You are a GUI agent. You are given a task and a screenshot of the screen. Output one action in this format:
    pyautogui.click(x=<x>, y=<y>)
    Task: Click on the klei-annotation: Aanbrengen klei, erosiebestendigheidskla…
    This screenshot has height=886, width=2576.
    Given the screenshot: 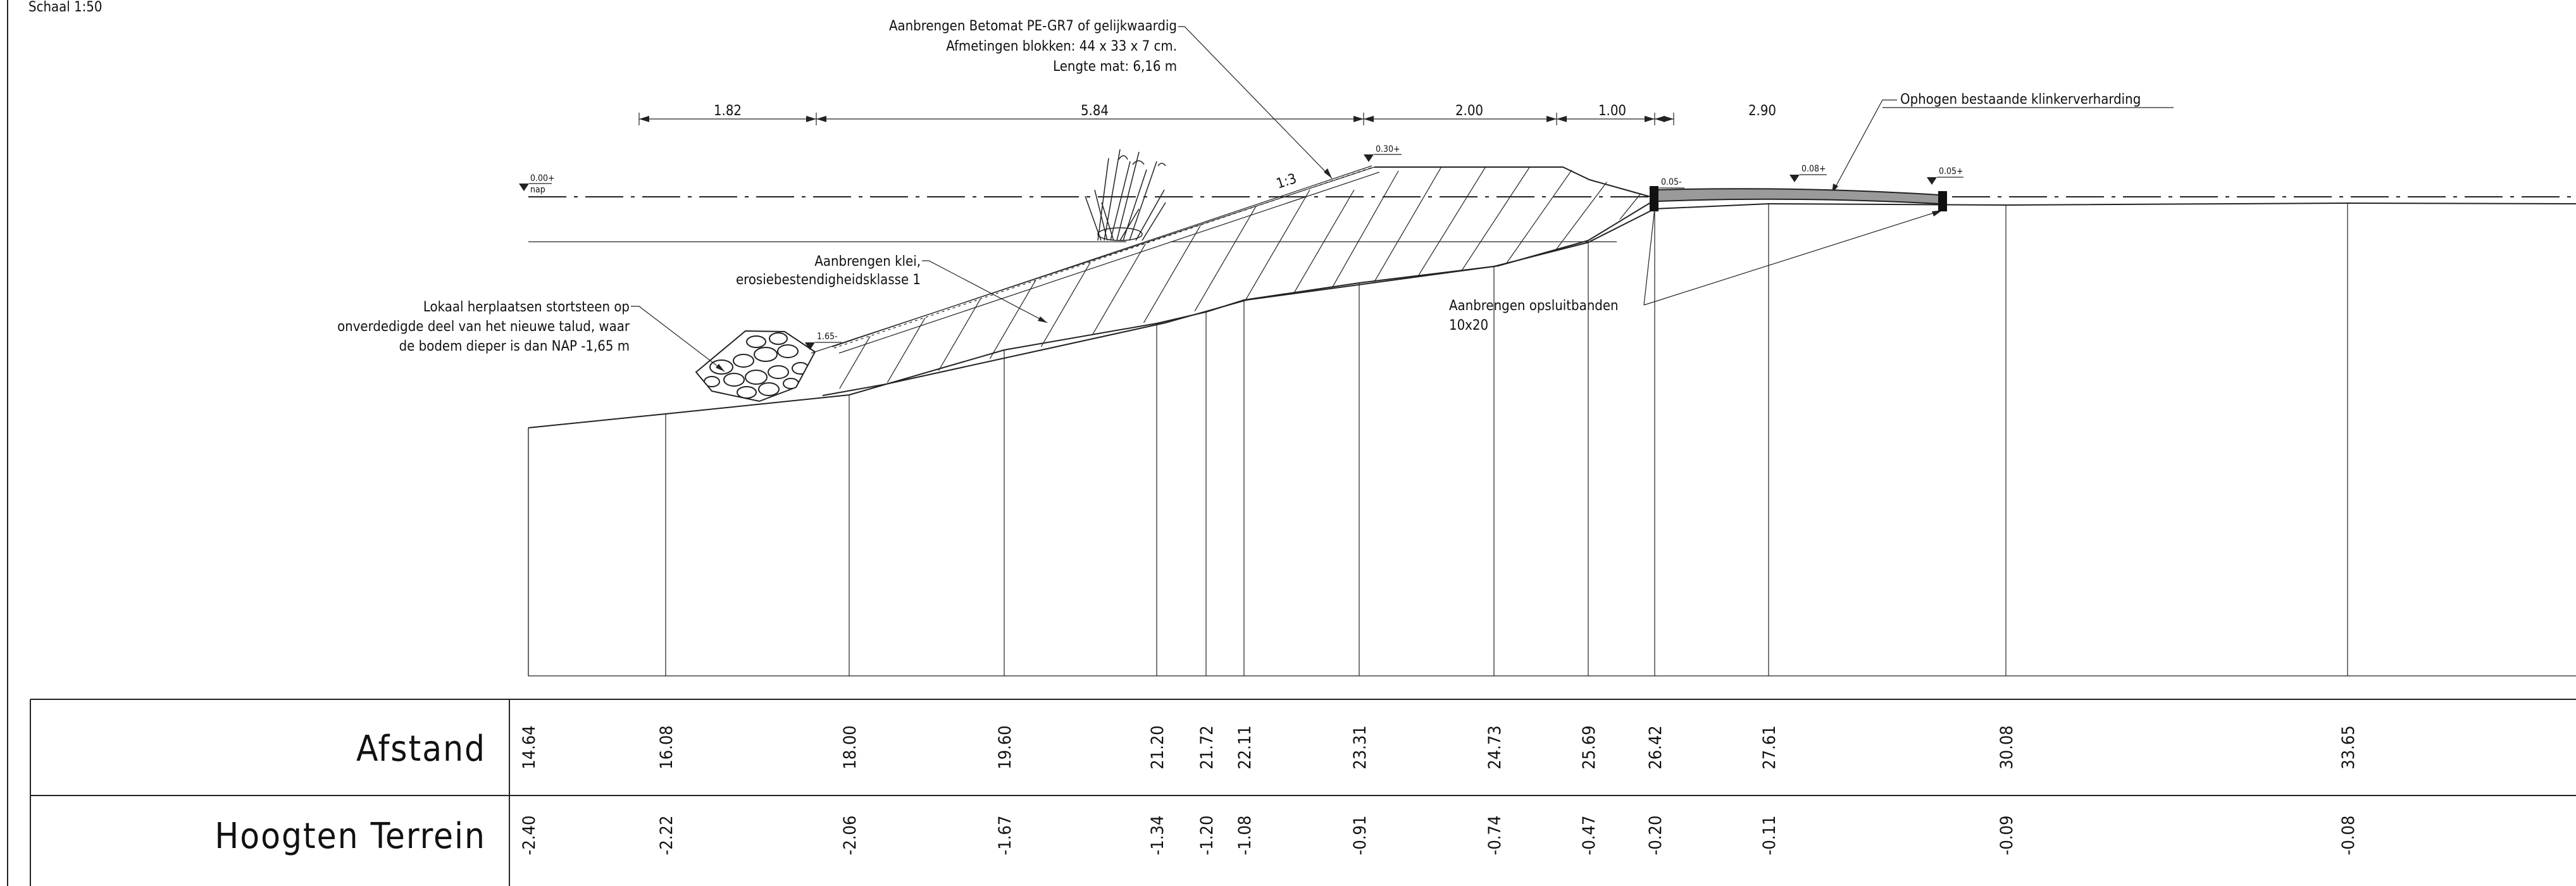 What is the action you would take?
    pyautogui.click(x=892, y=289)
    